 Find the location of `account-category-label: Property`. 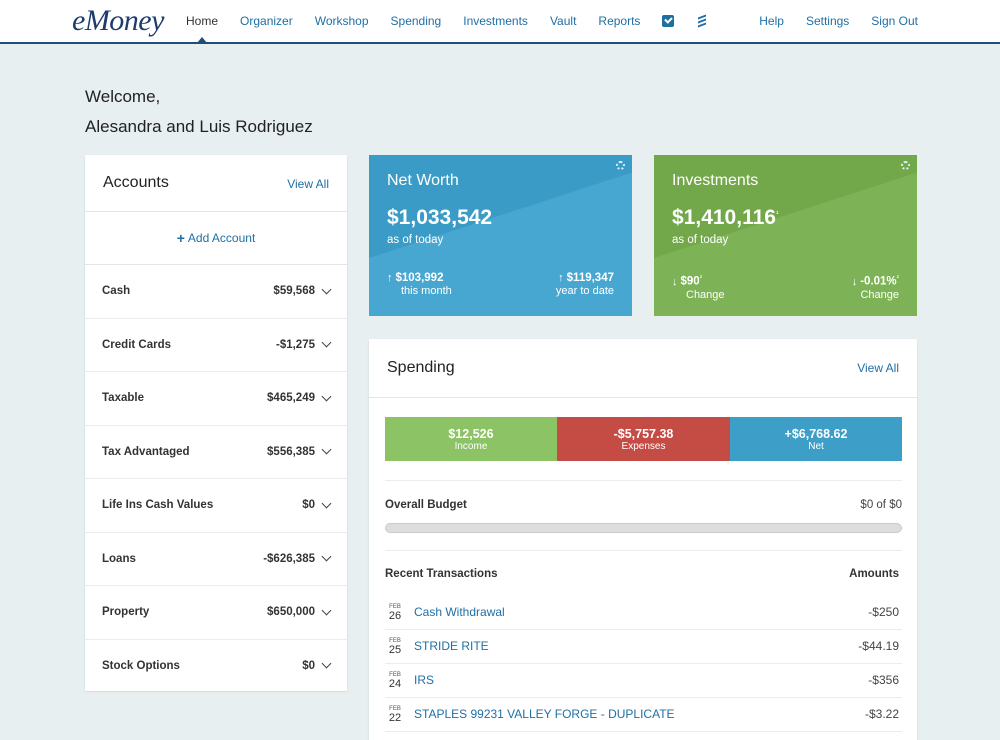

account-category-label: Property is located at coordinates (126, 612).